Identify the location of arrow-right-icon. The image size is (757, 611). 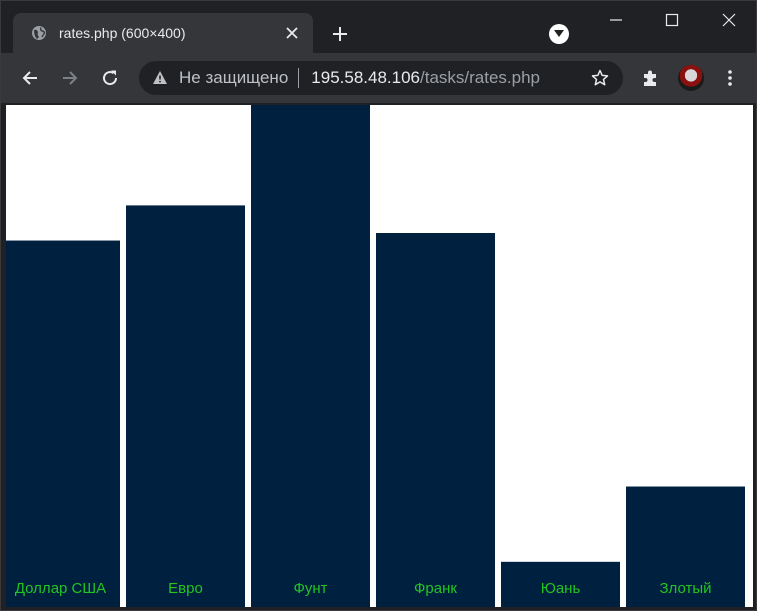
(70, 78).